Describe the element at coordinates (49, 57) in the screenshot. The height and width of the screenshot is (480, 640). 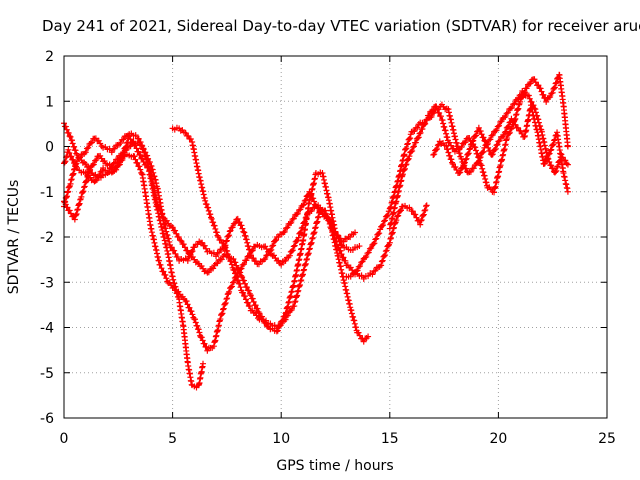
I see `y-tick-label: 2` at that location.